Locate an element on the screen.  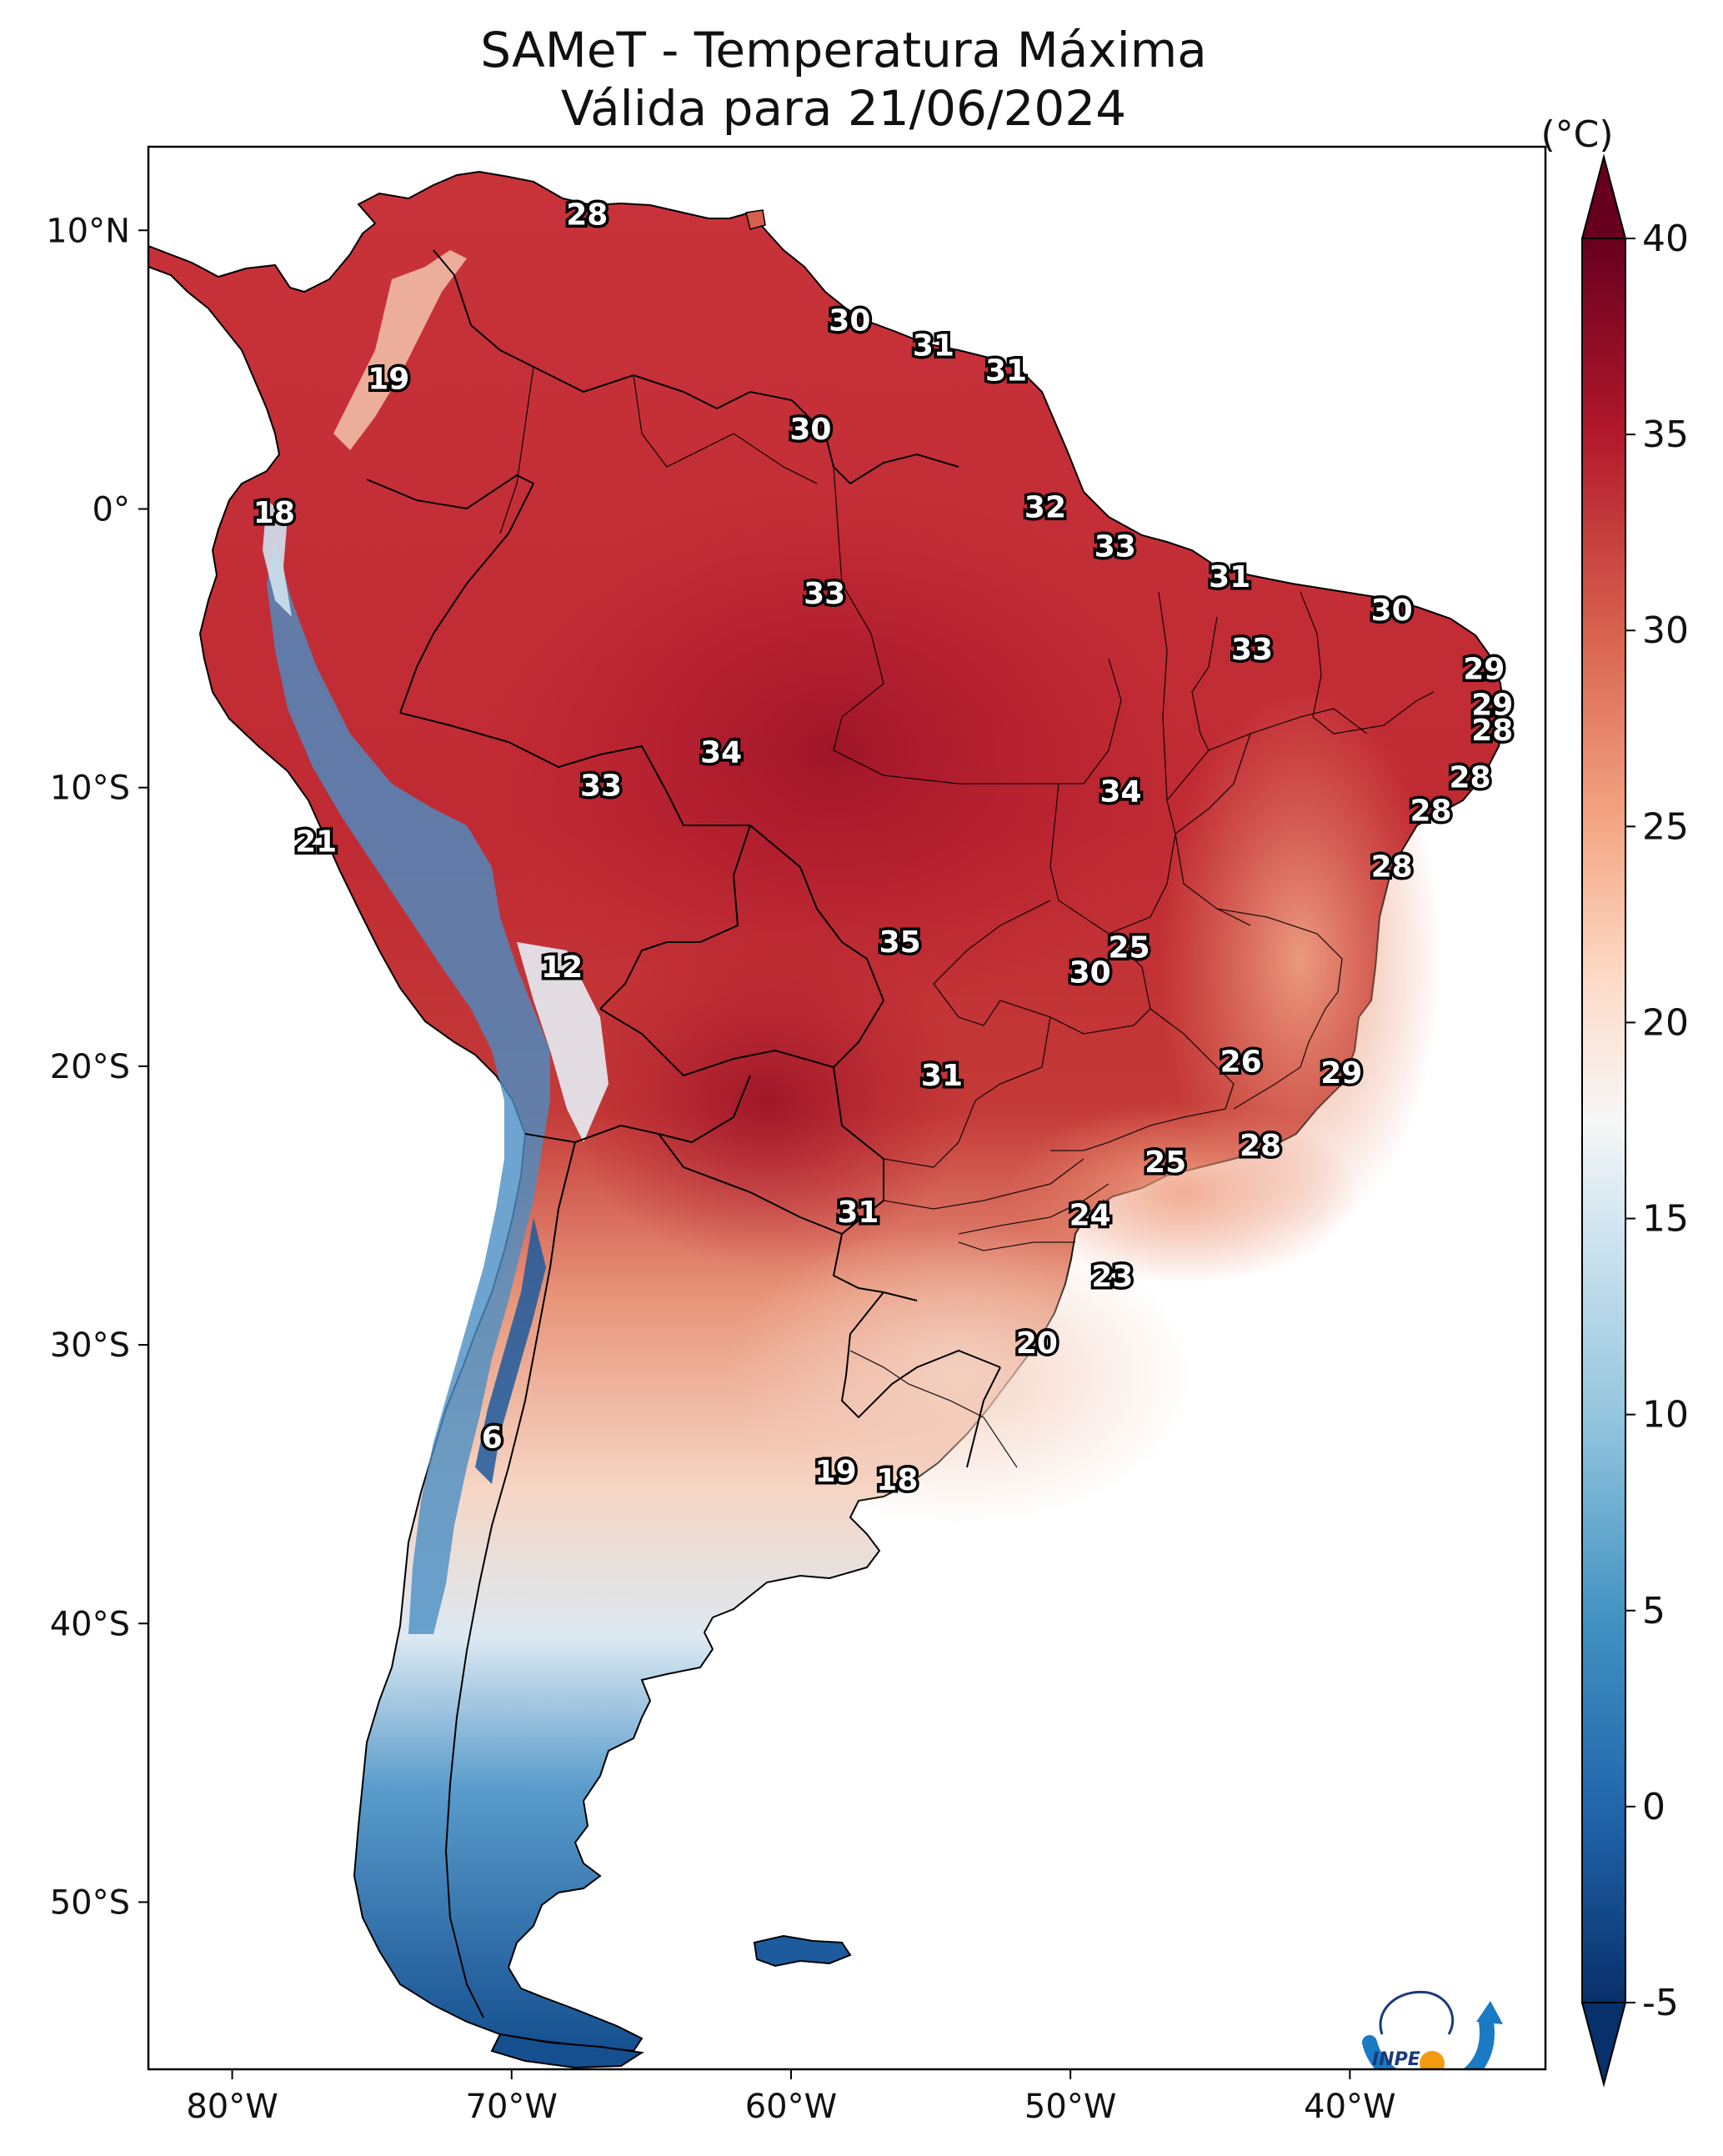
colorbar-tick-label: 25 is located at coordinates (1665, 826).